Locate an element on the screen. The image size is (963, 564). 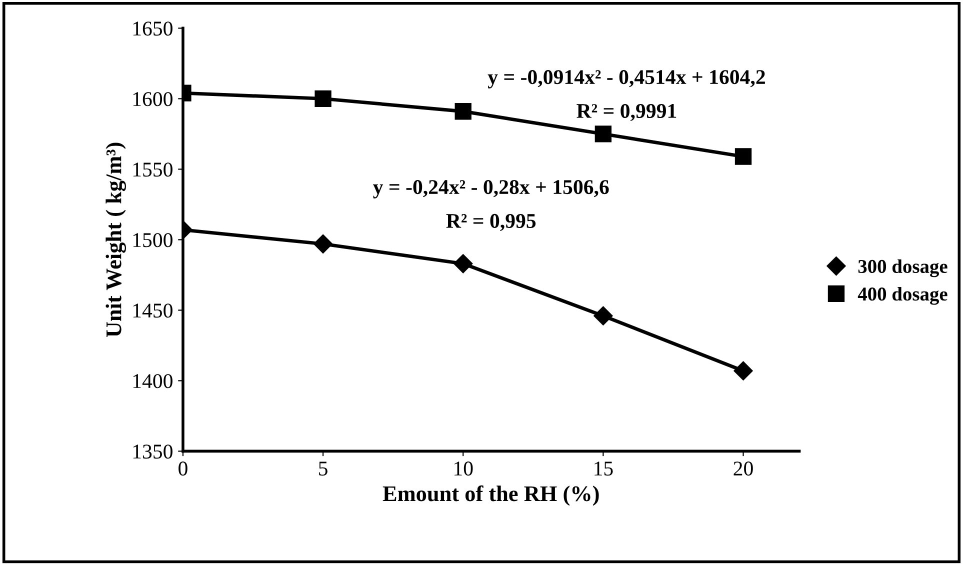
x-tick-label: 15 is located at coordinates (603, 469).